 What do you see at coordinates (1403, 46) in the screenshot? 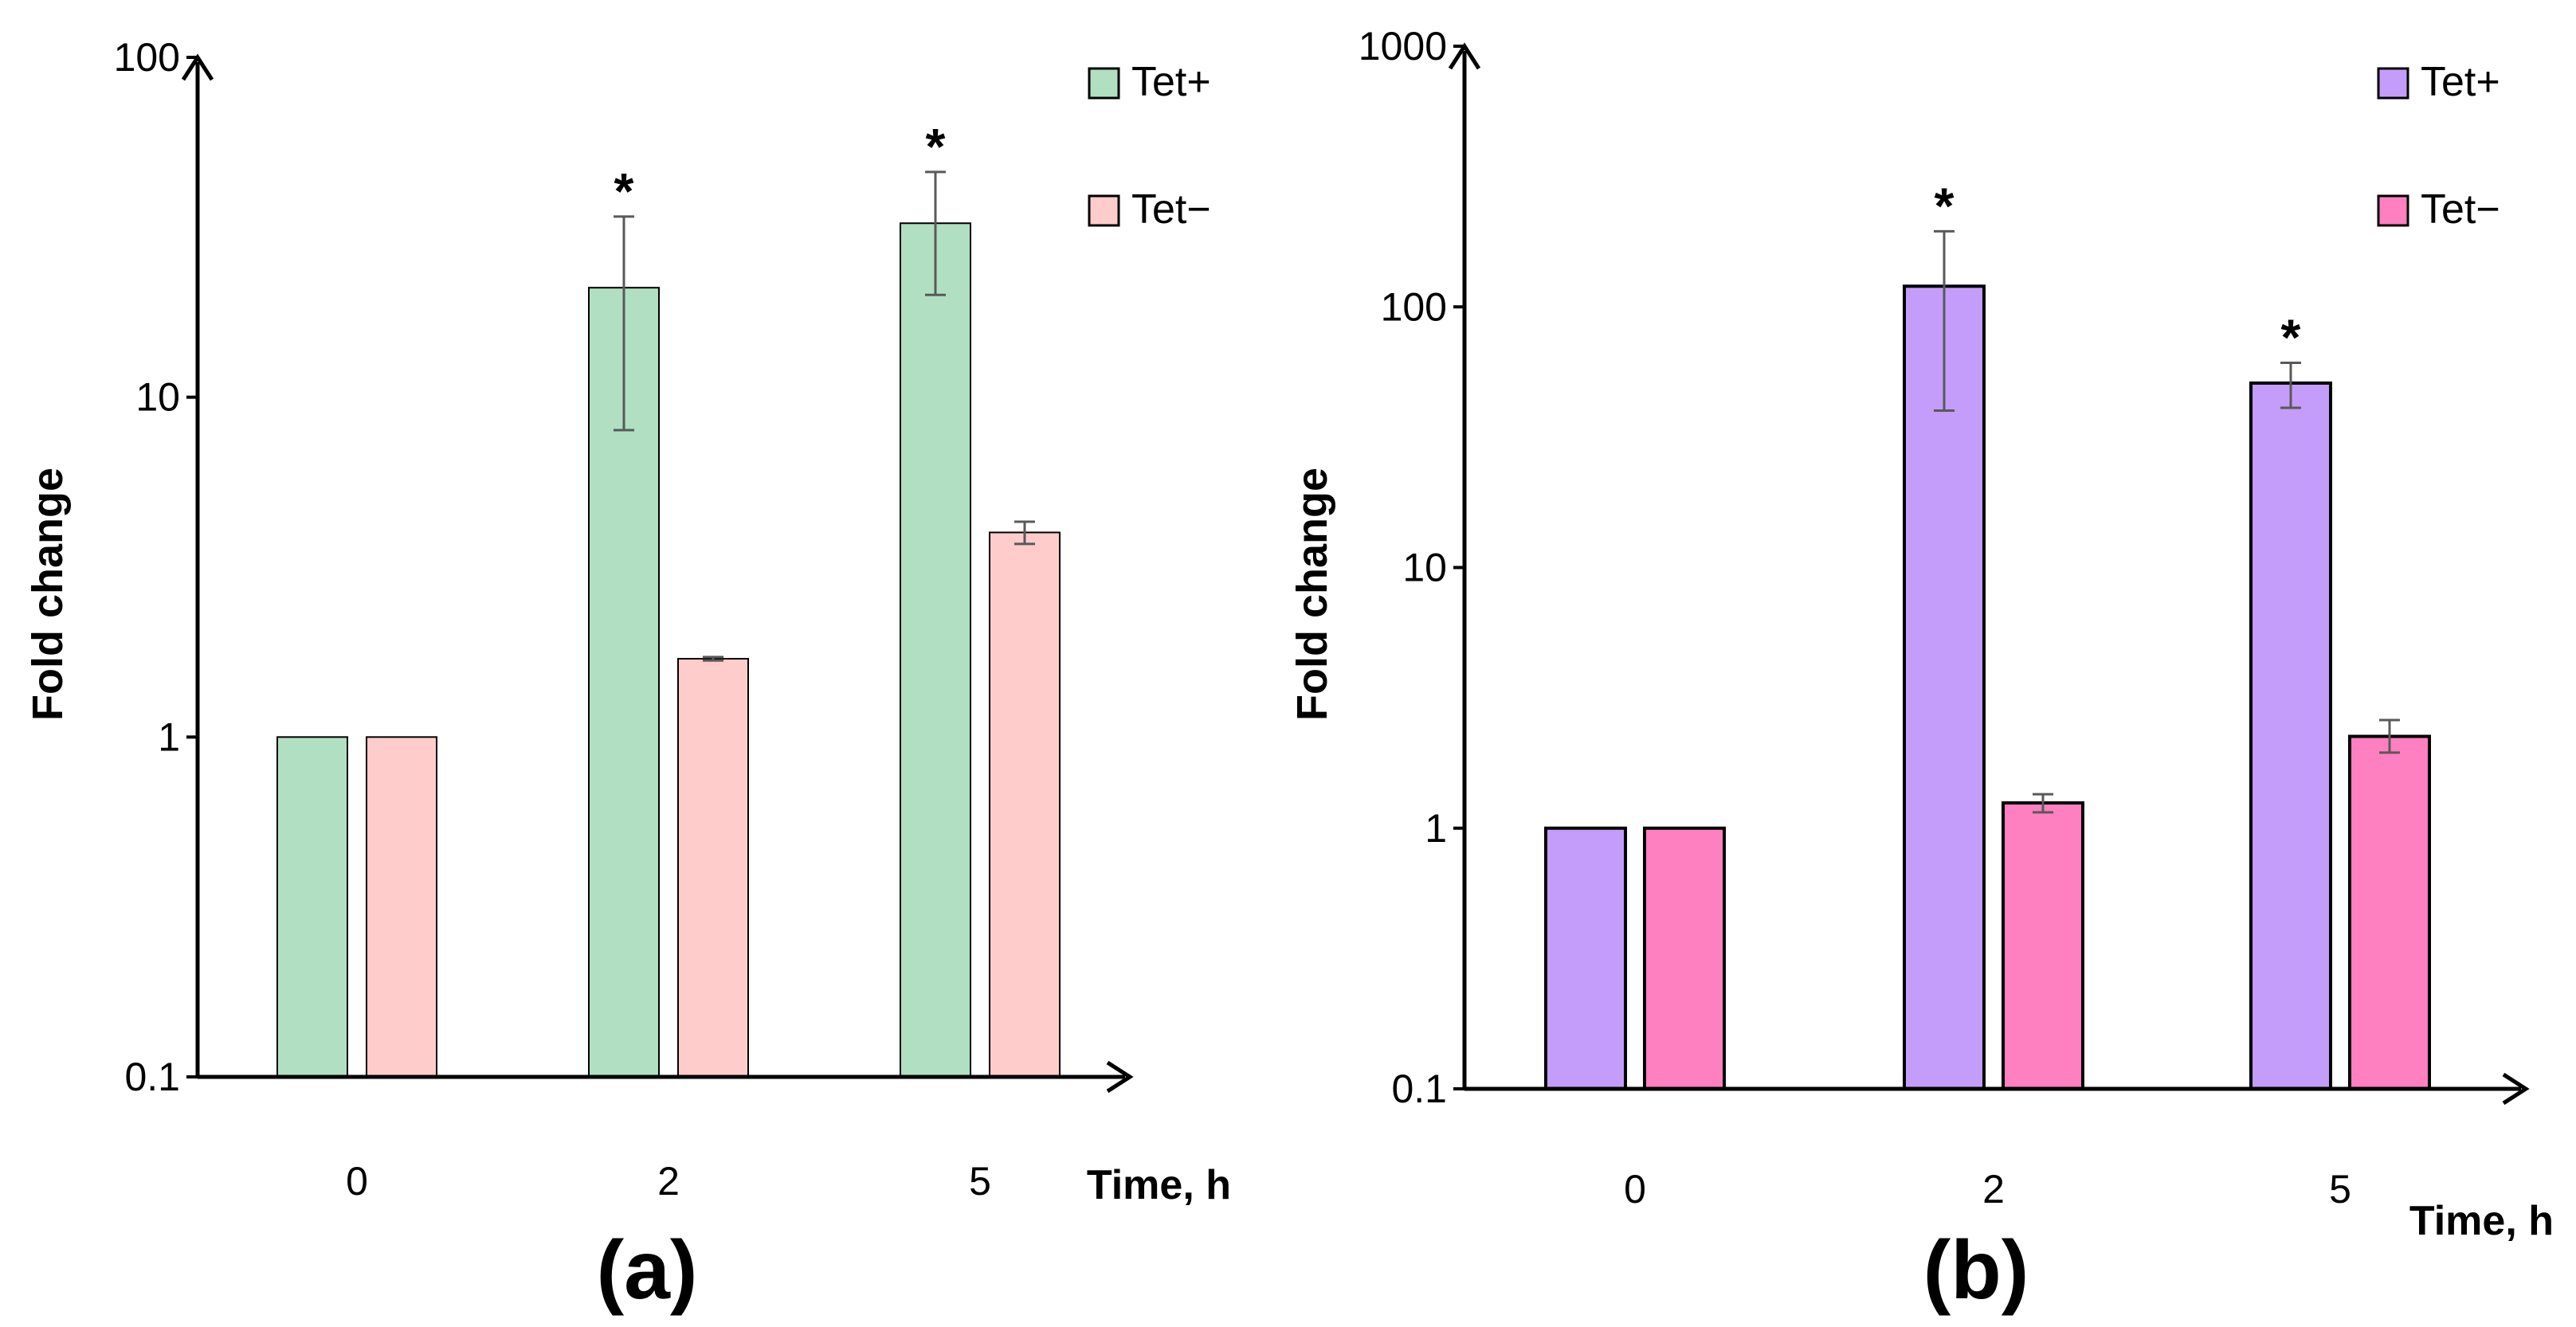
I see `y-tick-label: 1000` at bounding box center [1403, 46].